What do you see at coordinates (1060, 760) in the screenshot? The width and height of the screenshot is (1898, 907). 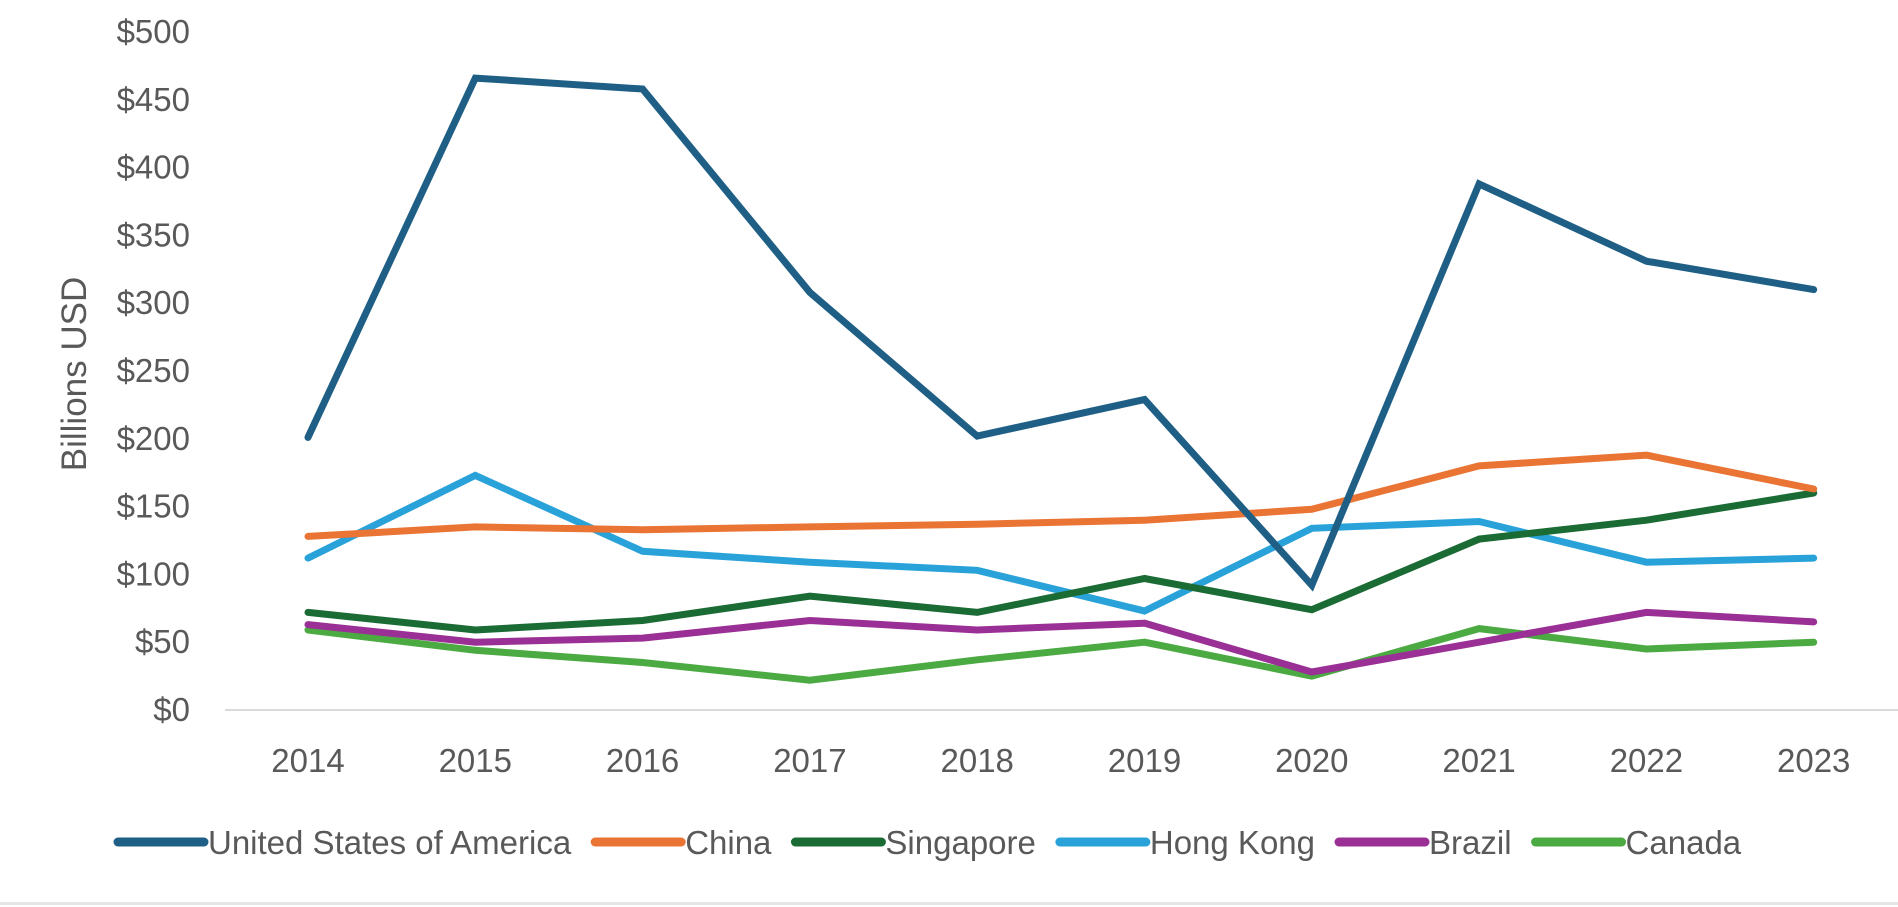 I see `x-tick-labels: 2014 2015 2016 2017 2018 2019 2020 2021 2022 2023` at bounding box center [1060, 760].